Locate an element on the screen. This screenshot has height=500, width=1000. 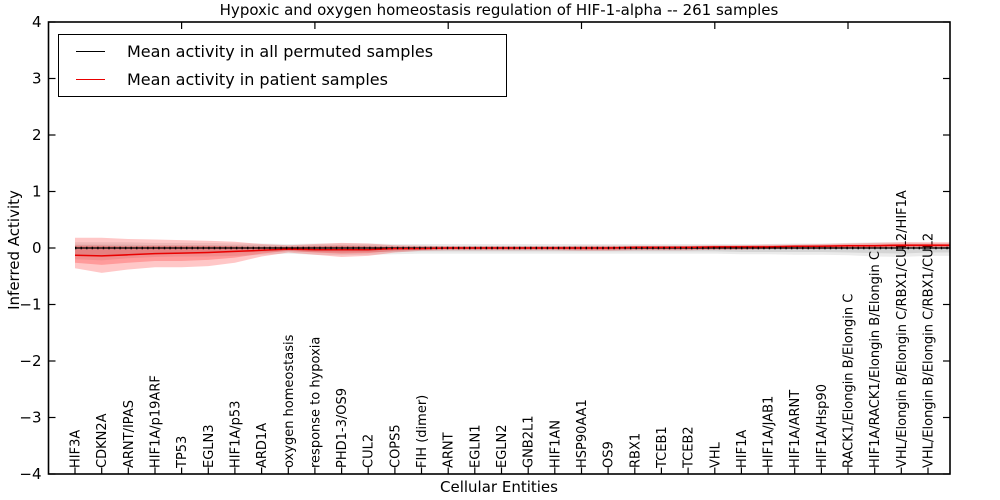
legend-item-patient: Mean activity in patient samples is located at coordinates (282, 79).